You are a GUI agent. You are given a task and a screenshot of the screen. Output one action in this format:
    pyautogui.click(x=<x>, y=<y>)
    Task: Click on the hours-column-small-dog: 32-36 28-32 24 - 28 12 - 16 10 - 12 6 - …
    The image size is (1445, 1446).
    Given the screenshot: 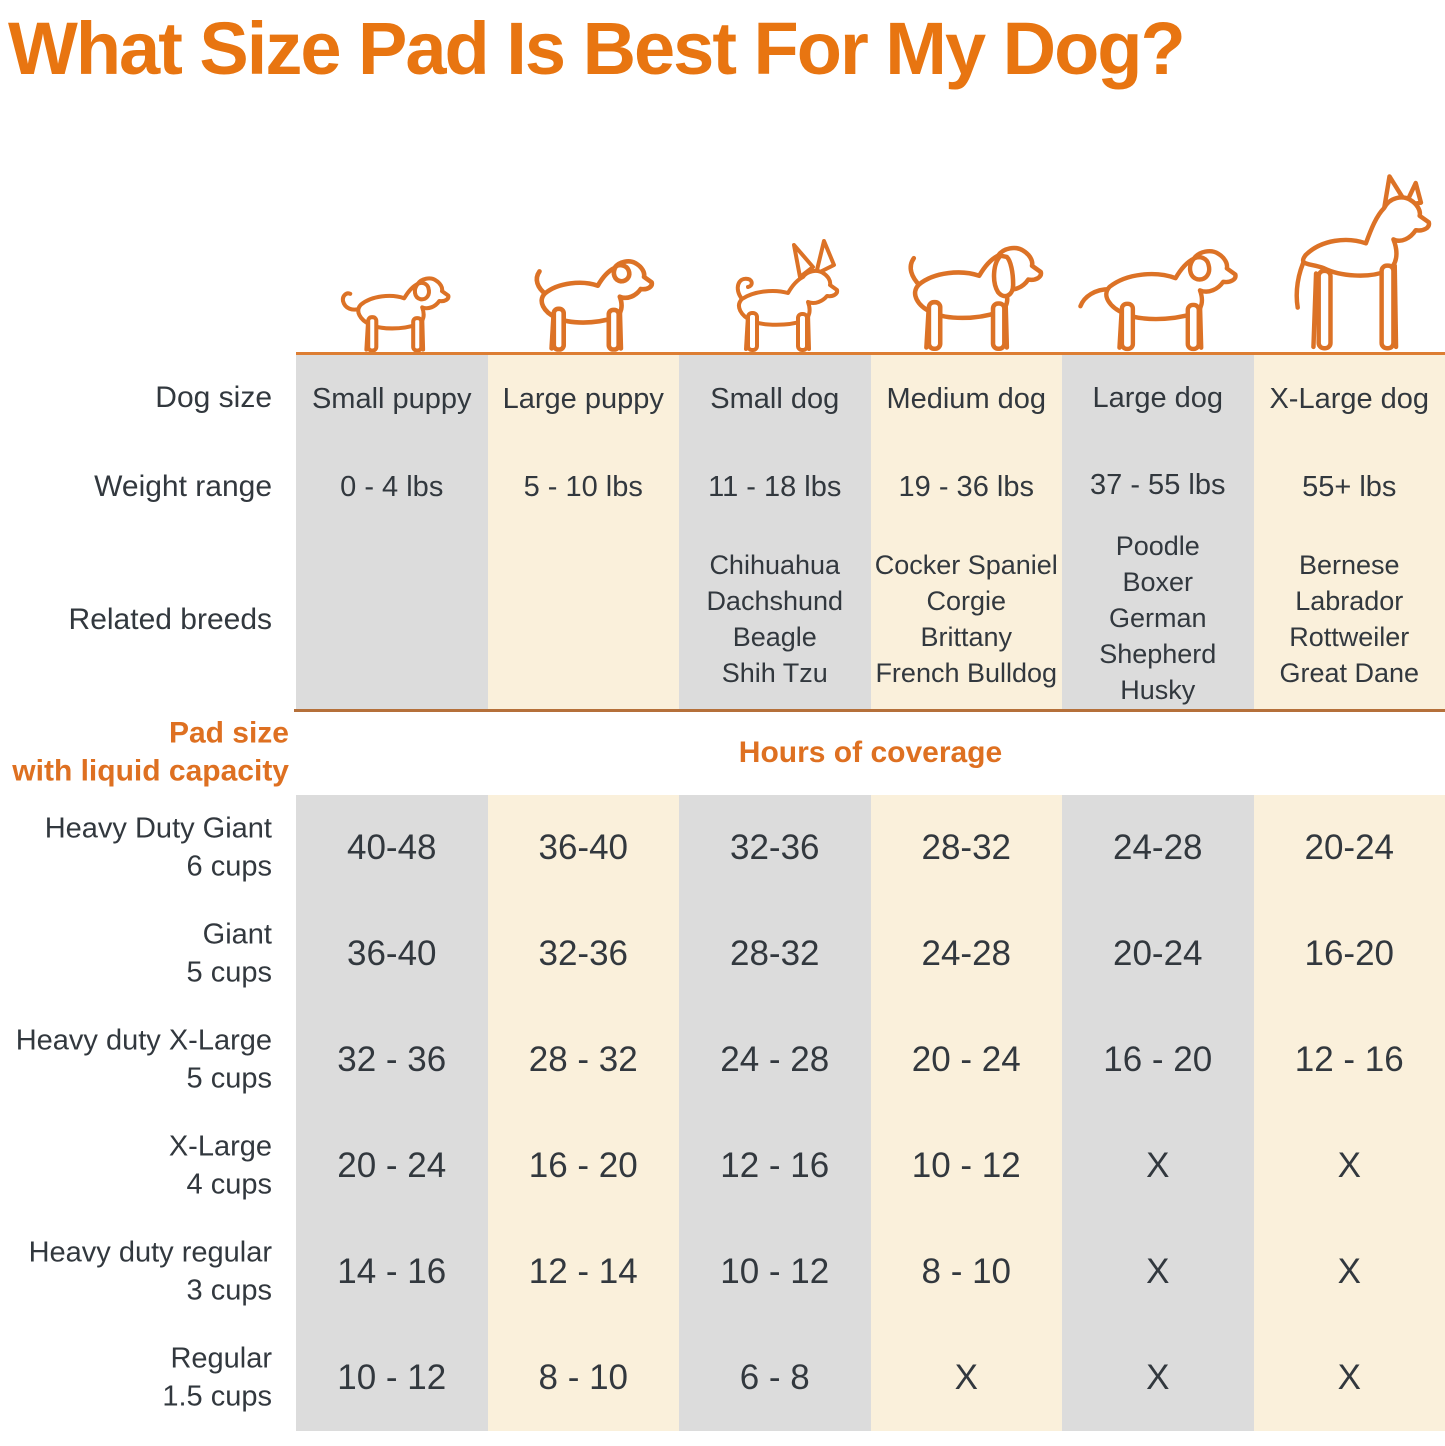 What is the action you would take?
    pyautogui.click(x=775, y=1113)
    